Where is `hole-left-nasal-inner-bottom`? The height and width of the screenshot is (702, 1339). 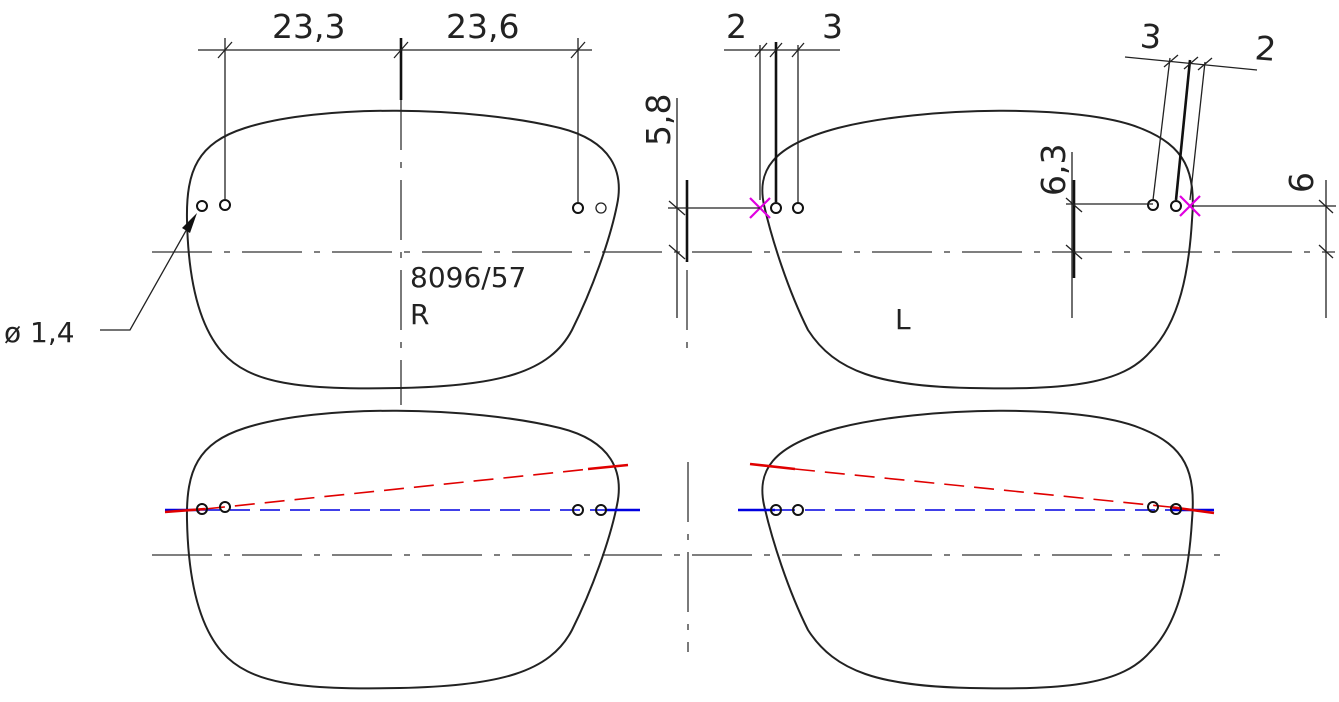
hole-left-nasal-inner-bottom is located at coordinates (776, 510).